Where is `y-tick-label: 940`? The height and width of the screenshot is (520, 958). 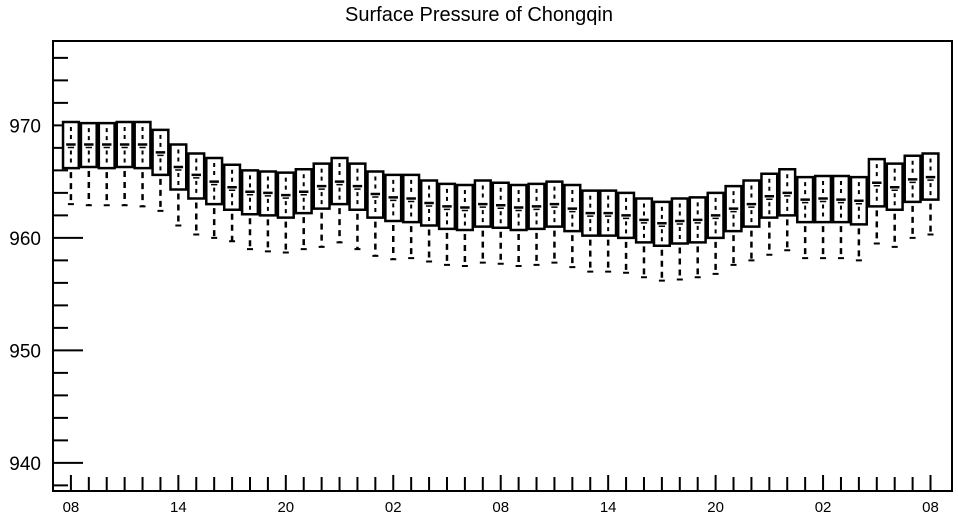
y-tick-label: 940 is located at coordinates (25, 464).